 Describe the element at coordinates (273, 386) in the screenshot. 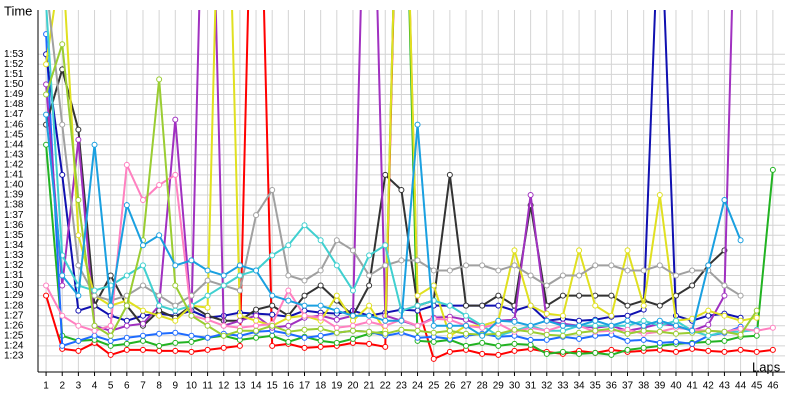

I see `x-tick-label: 15` at that location.